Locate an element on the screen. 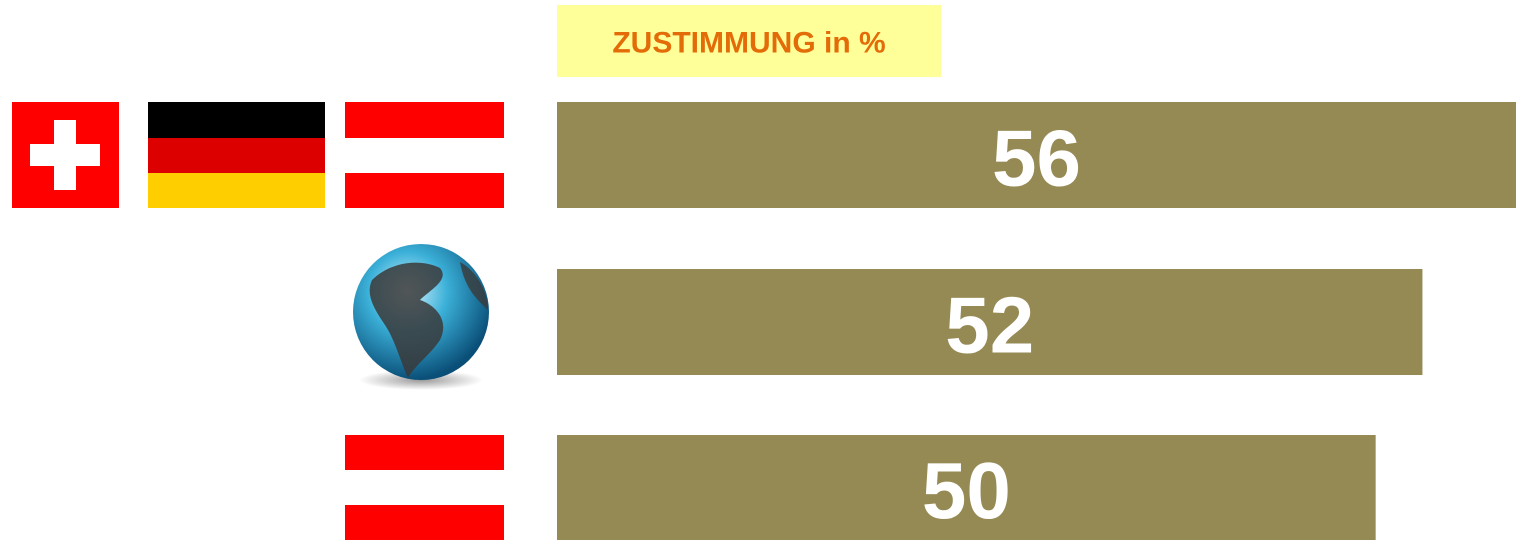 This screenshot has height=540, width=1516. title-box is located at coordinates (749, 41).